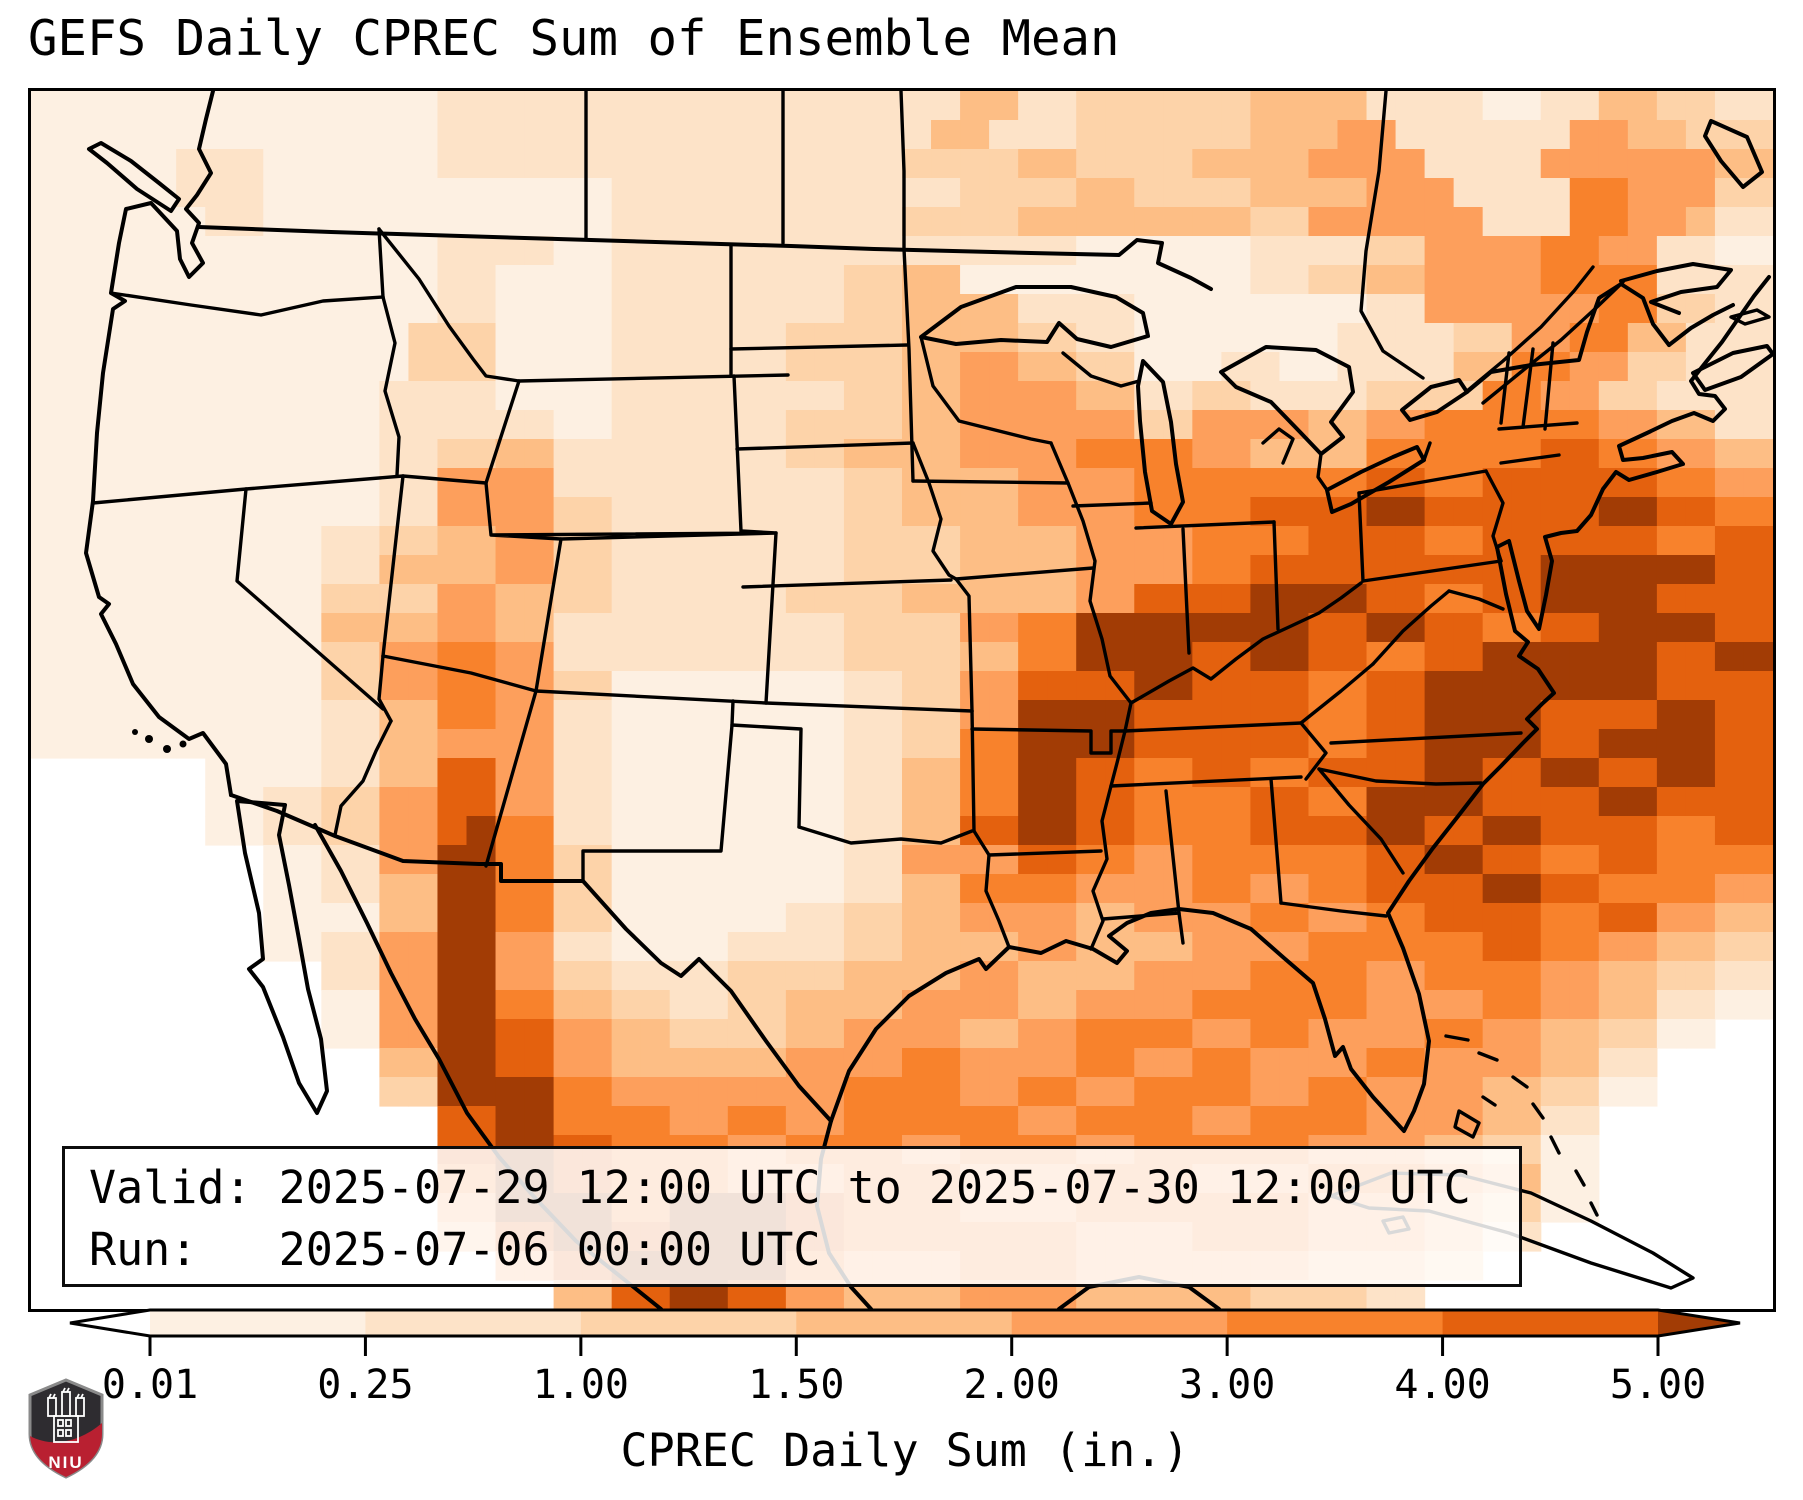  Describe the element at coordinates (574, 38) in the screenshot. I see `page-title: GEFS Daily CPREC Sum of Ensemble Mean` at that location.